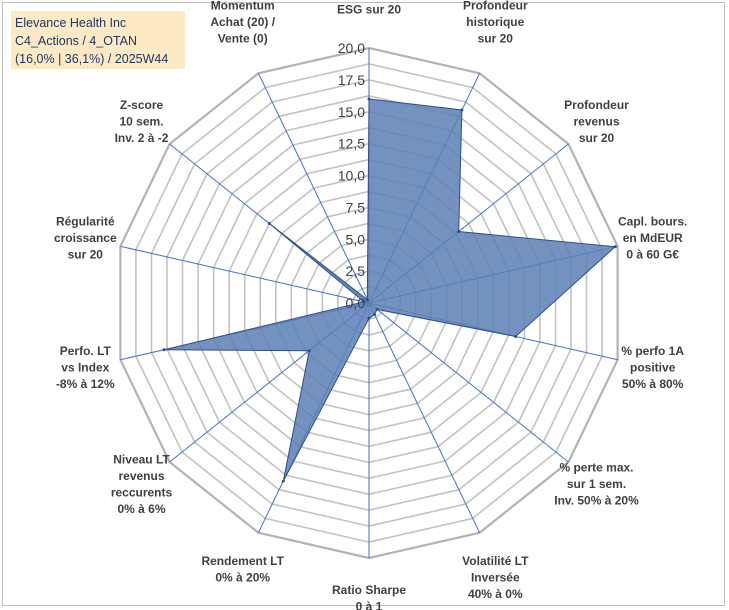 The height and width of the screenshot is (610, 729). Describe the element at coordinates (242, 561) in the screenshot. I see `category-label: Rendement LT` at that location.